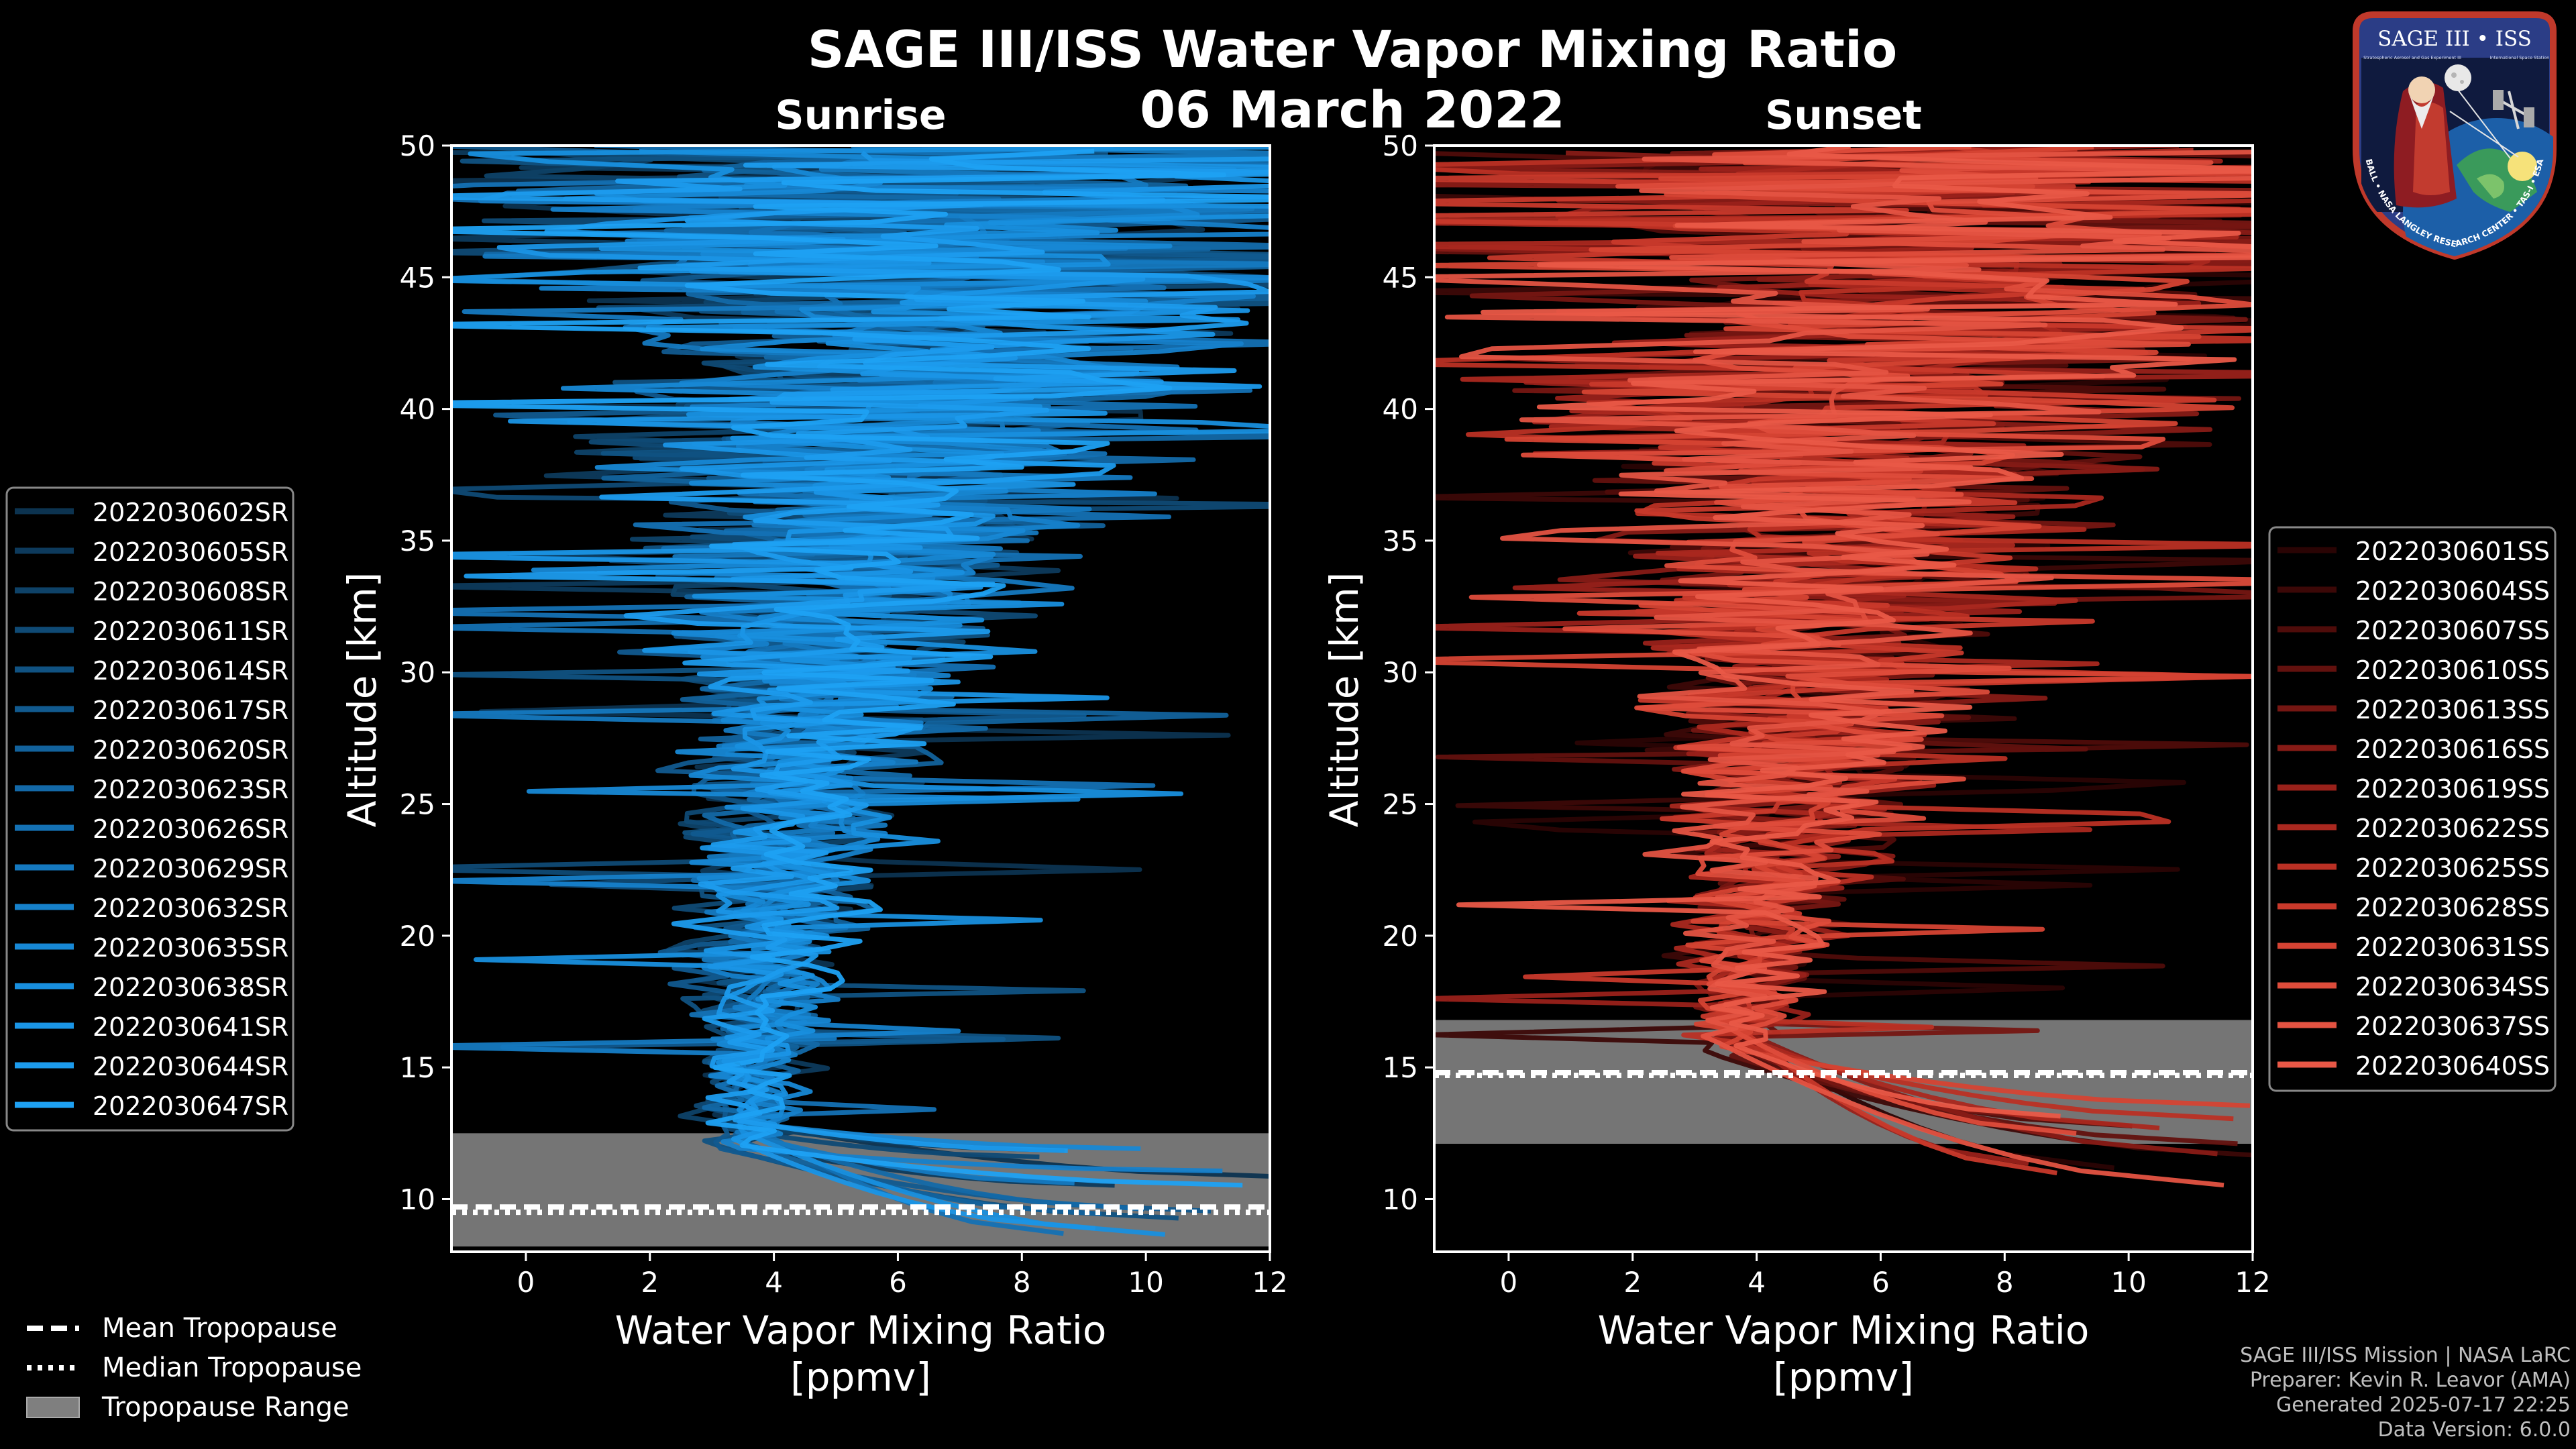 The image size is (2576, 1449). What do you see at coordinates (151, 1106) in the screenshot?
I see `sunrise-legend-item: 2022030647SR` at bounding box center [151, 1106].